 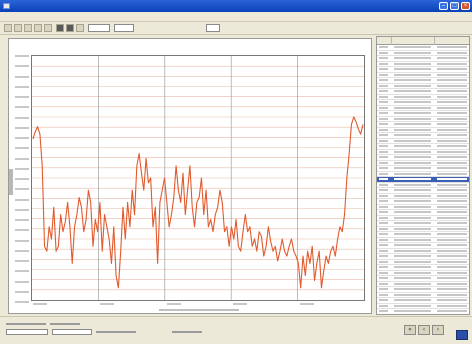 I want to click on y-axis-label, so click(x=11, y=182).